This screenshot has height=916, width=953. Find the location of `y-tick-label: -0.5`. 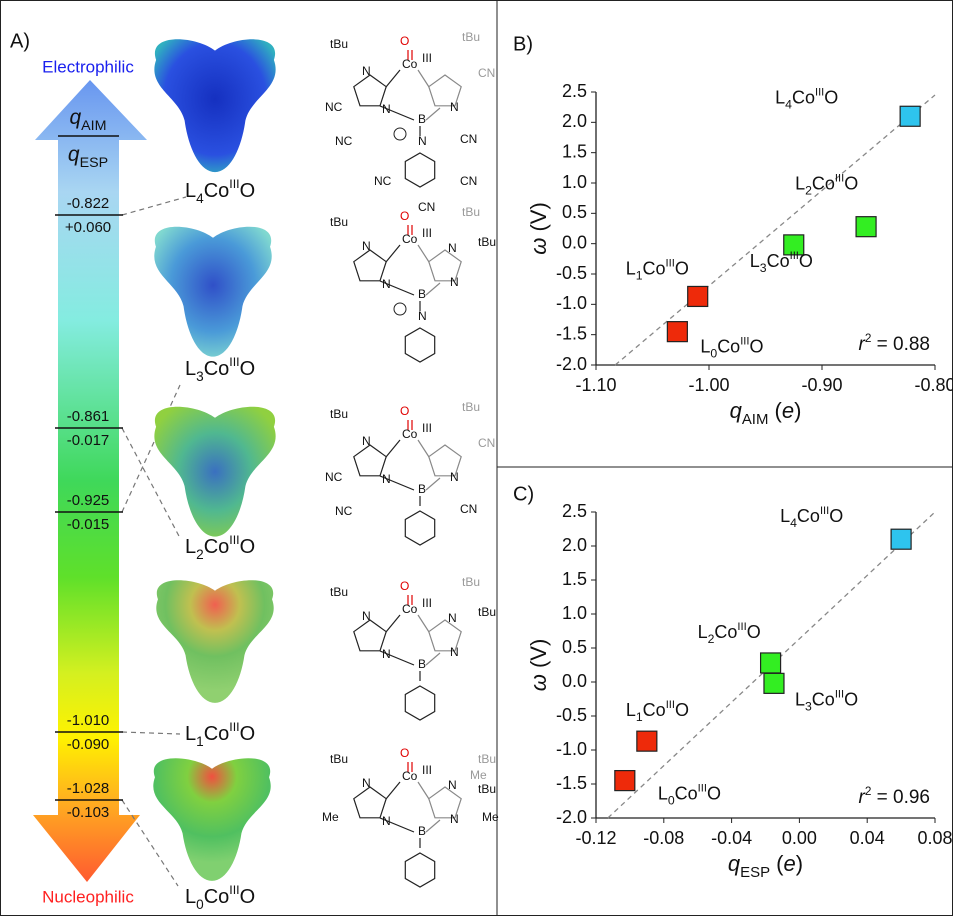

y-tick-label: -0.5 is located at coordinates (571, 273).